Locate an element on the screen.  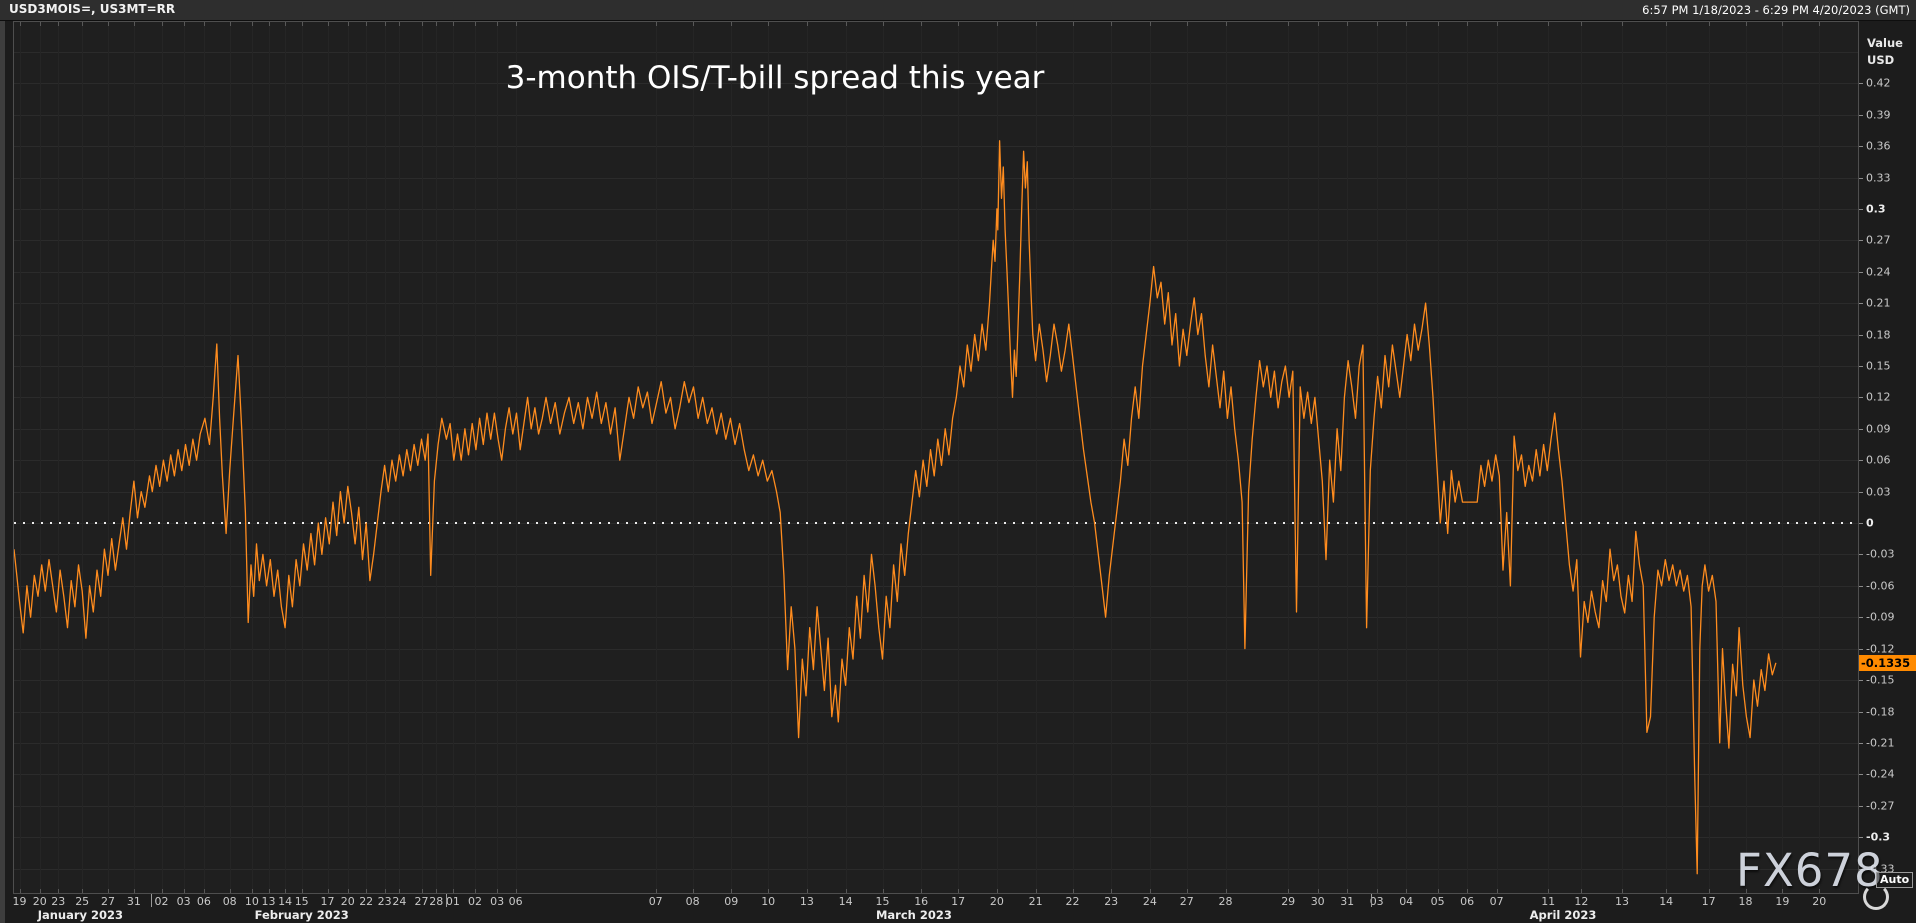
y-tick-label: 0 is located at coordinates (1870, 523).